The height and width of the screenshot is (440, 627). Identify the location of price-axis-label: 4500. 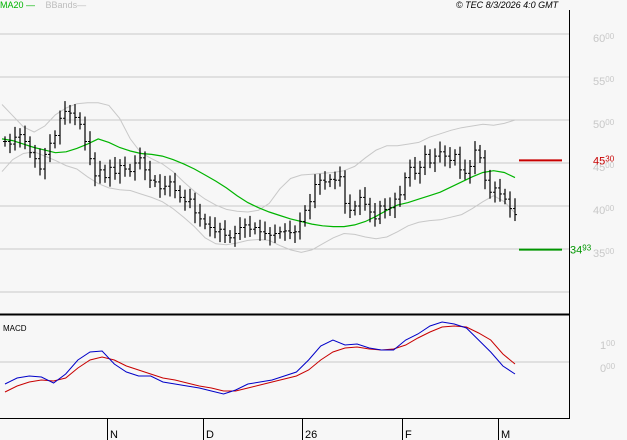
(604, 167).